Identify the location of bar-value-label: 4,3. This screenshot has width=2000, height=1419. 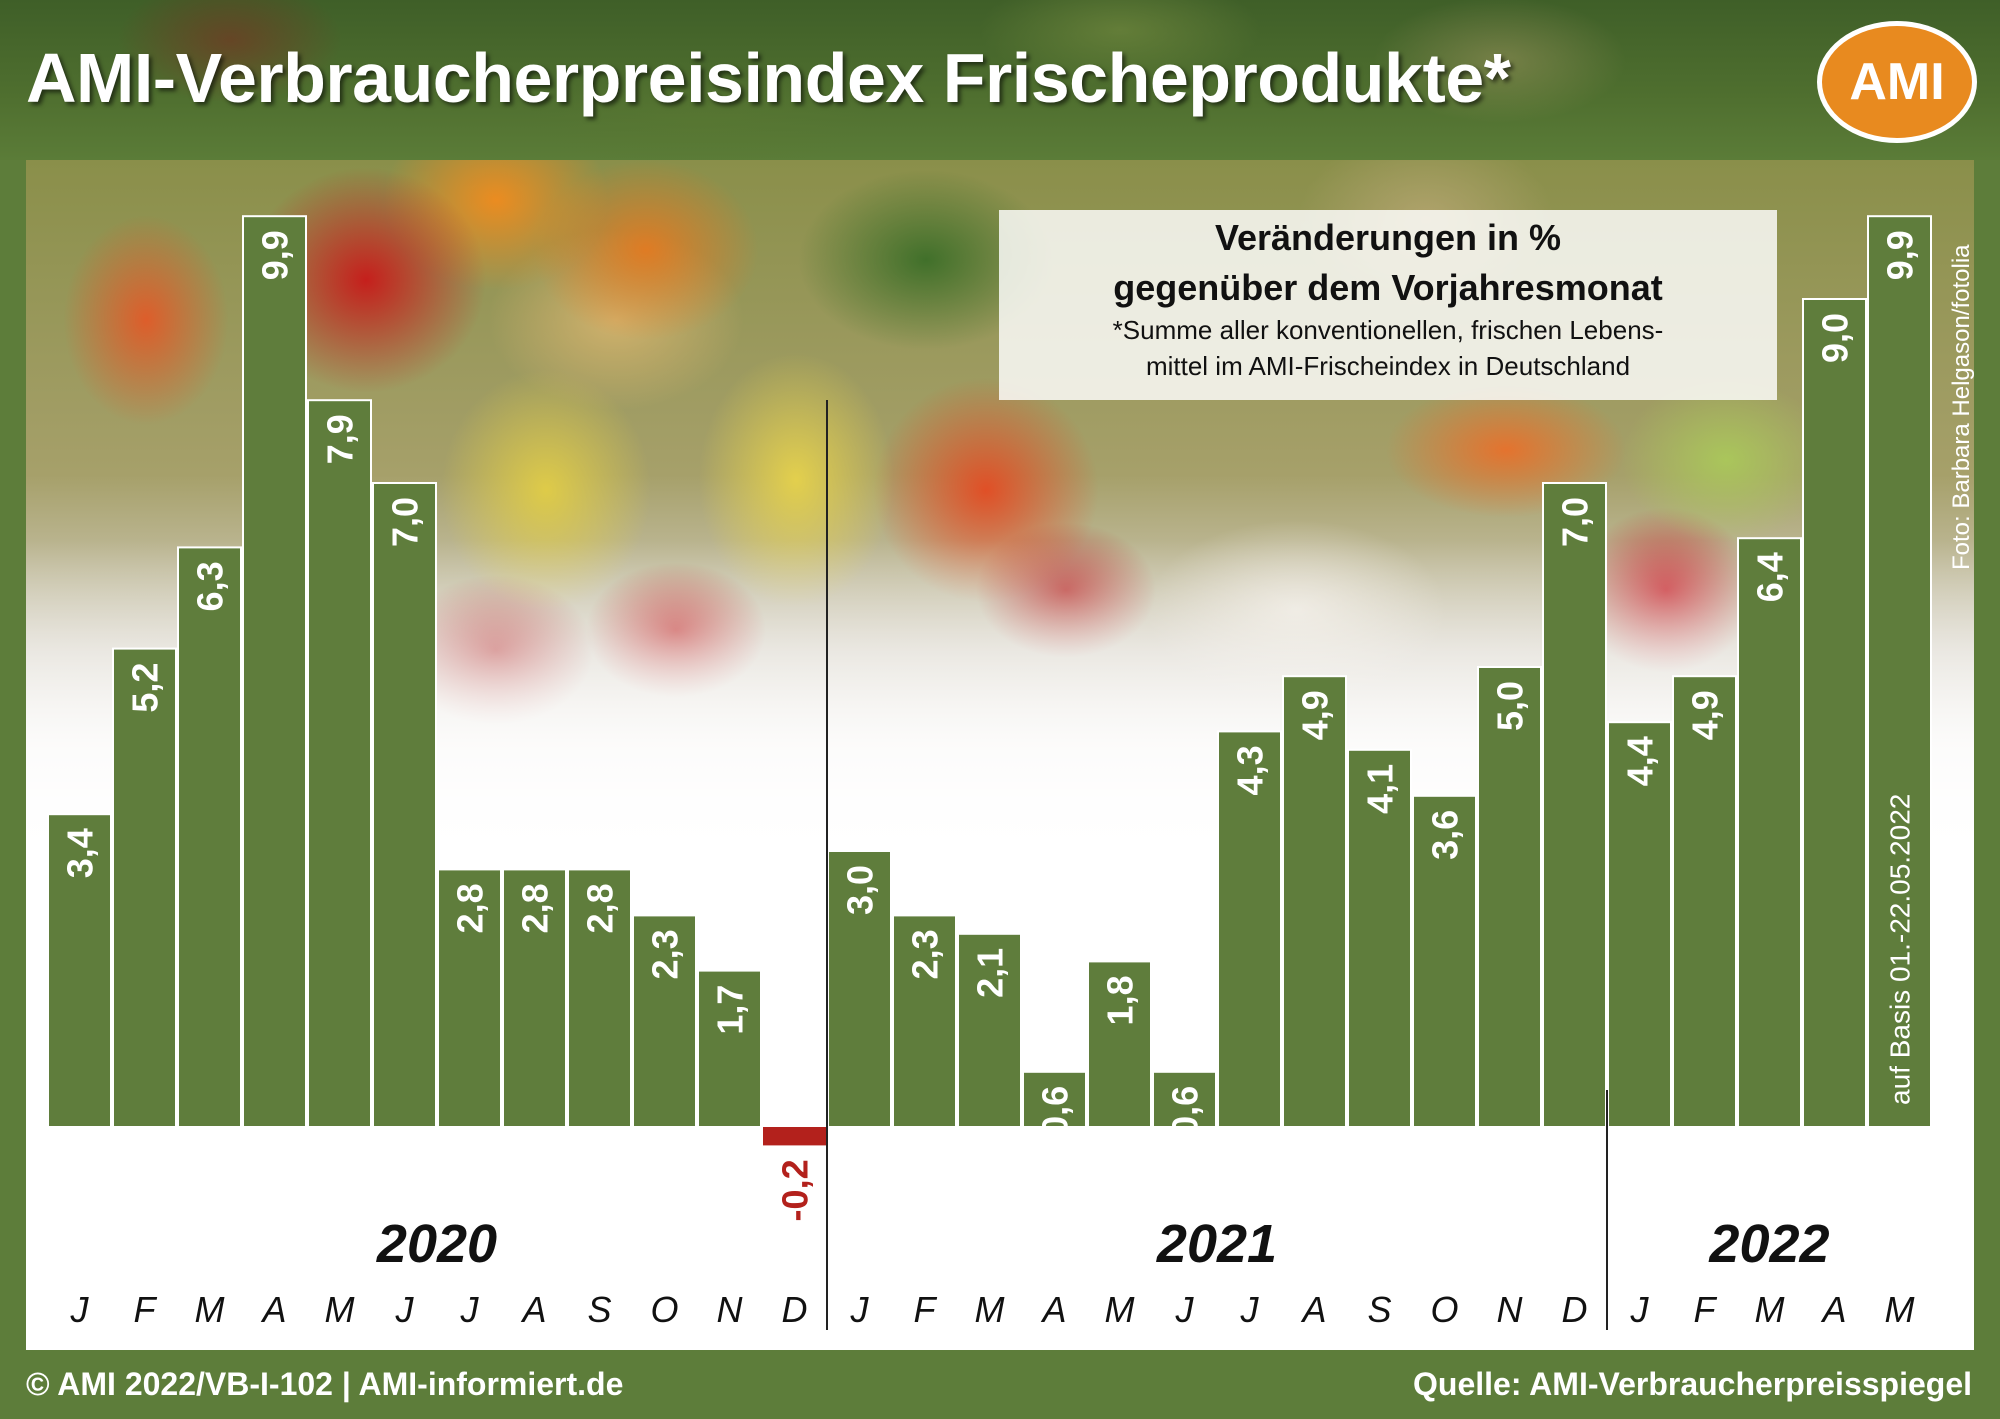
(1250, 770).